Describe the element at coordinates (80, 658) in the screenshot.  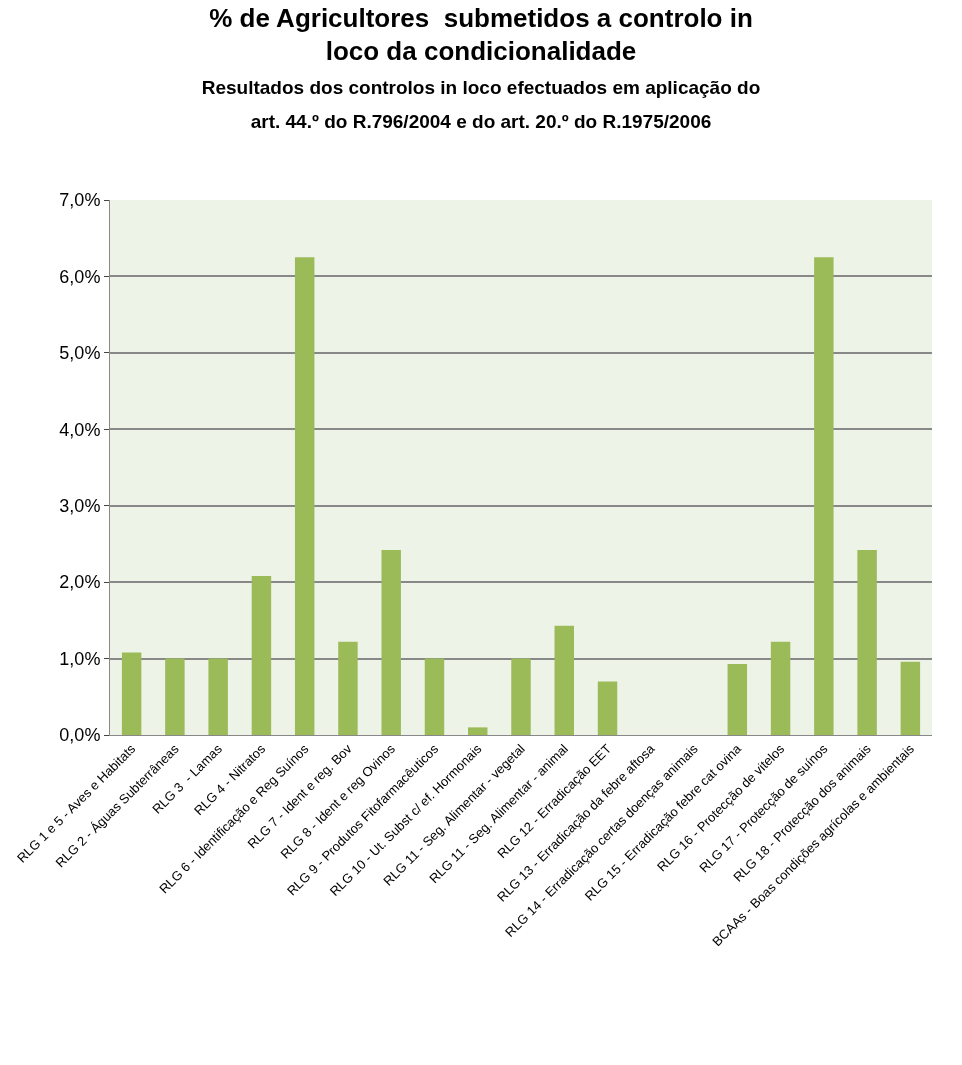
I see `y-tick-label: 1,0%` at that location.